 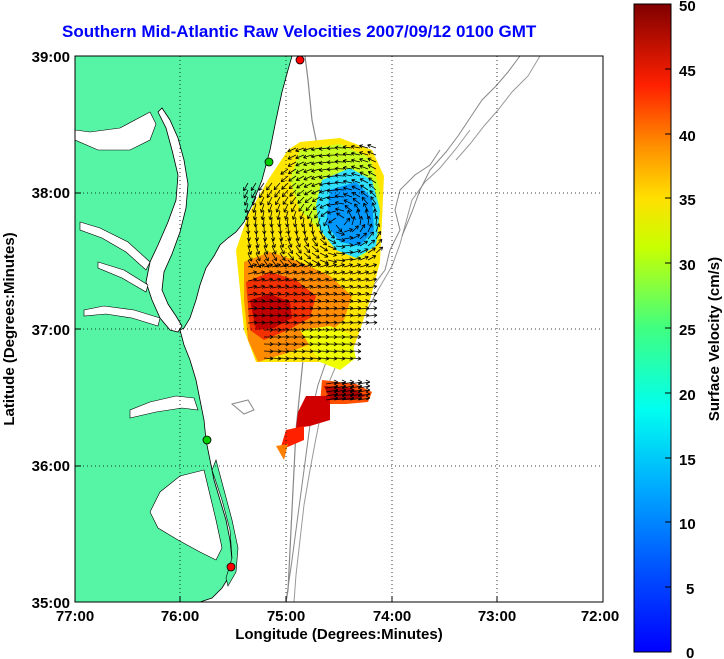 What do you see at coordinates (687, 329) in the screenshot?
I see `colorbar-tick-labels: 50 45 40 35 30 25 20 15 10 5 0` at bounding box center [687, 329].